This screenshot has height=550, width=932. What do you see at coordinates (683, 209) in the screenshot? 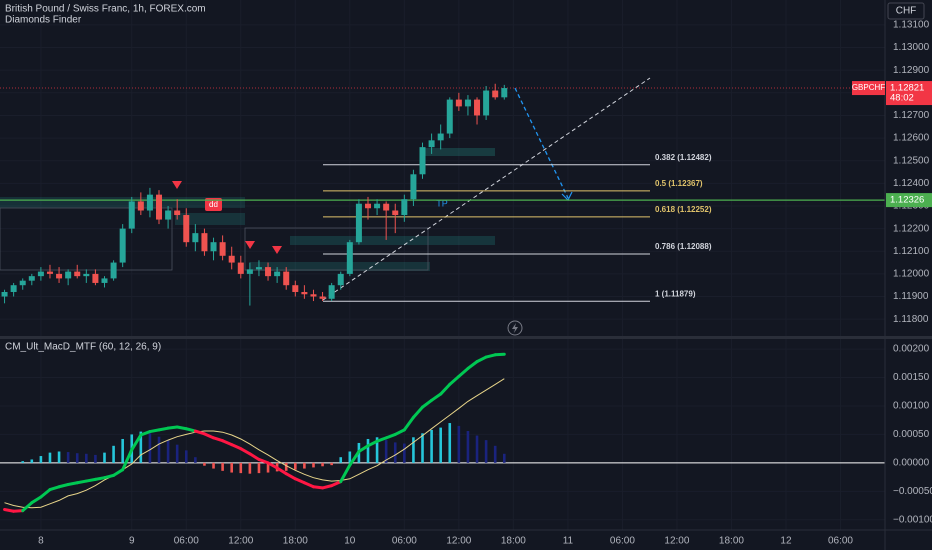
I see `fib-label: 0.618 (1.12252)` at bounding box center [683, 209].